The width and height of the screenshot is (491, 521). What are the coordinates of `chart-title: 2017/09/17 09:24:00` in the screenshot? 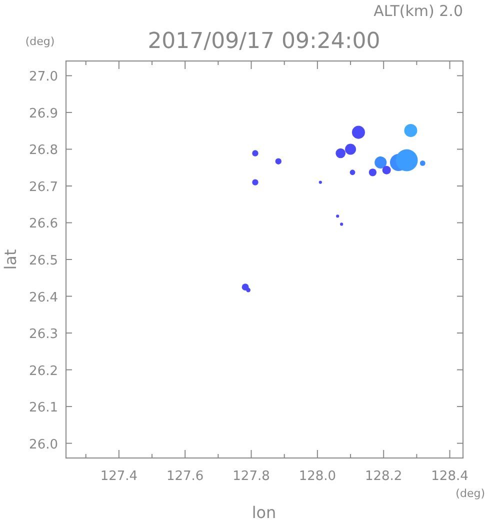 It's located at (264, 41).